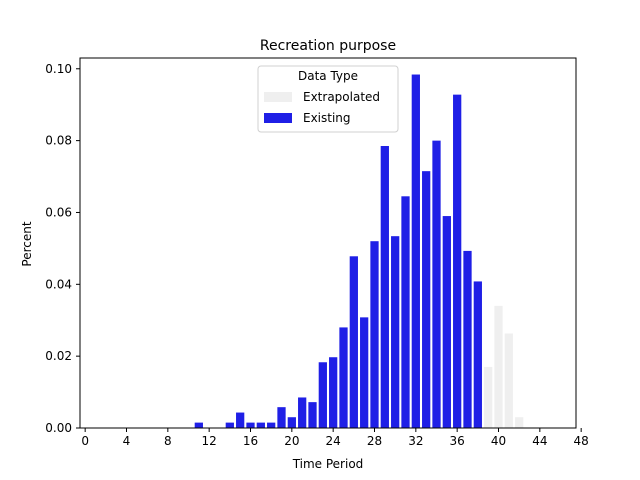 The image size is (640, 480). I want to click on x-tick-label-11: 44, so click(539, 441).